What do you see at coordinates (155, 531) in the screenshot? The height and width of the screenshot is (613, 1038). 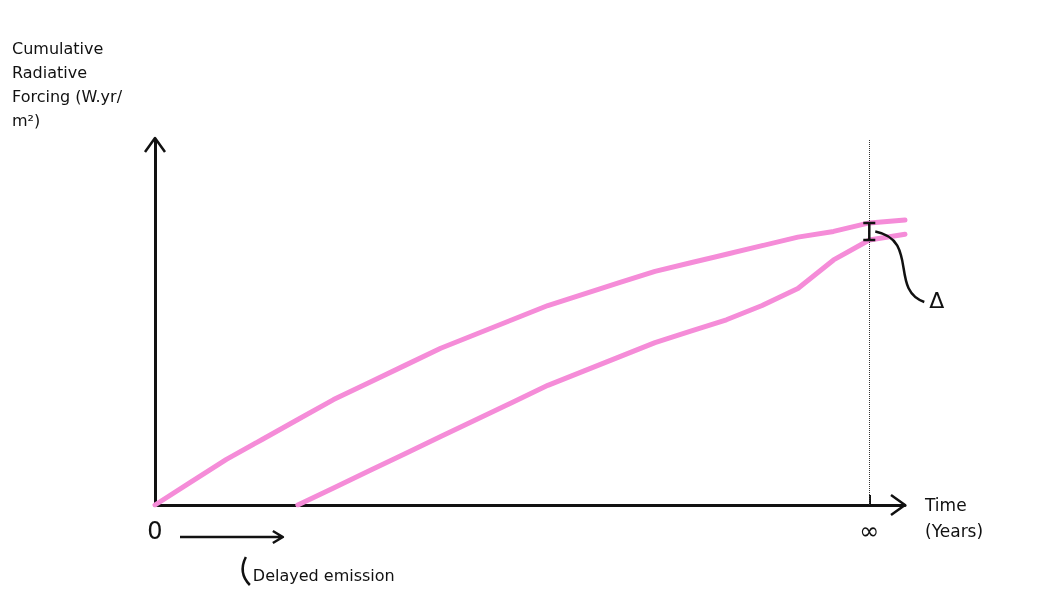 I see `x-tick-label: 0` at bounding box center [155, 531].